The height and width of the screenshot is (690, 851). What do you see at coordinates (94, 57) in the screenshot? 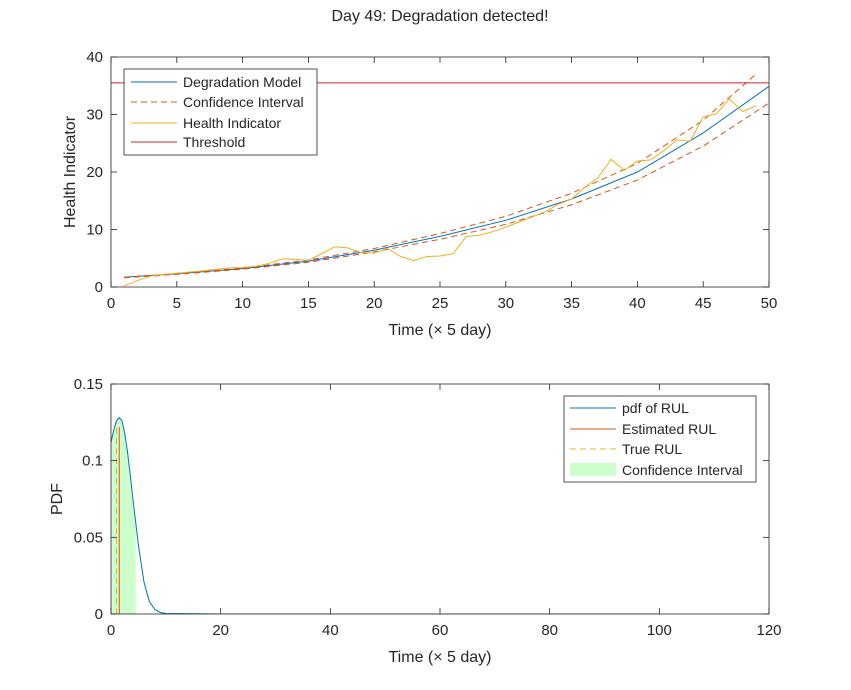
I see `top-y-tick-label: 40` at bounding box center [94, 57].